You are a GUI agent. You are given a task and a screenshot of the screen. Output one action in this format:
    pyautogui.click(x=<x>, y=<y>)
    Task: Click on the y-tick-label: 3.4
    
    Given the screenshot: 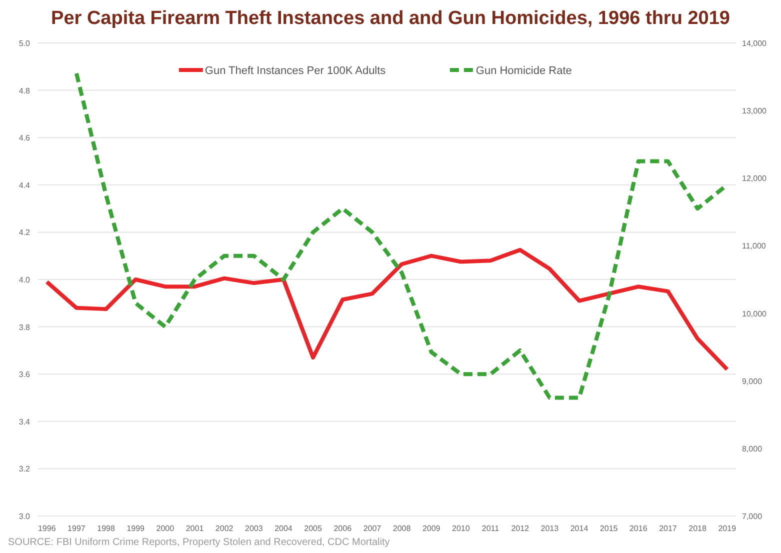 What is the action you would take?
    pyautogui.click(x=24, y=421)
    